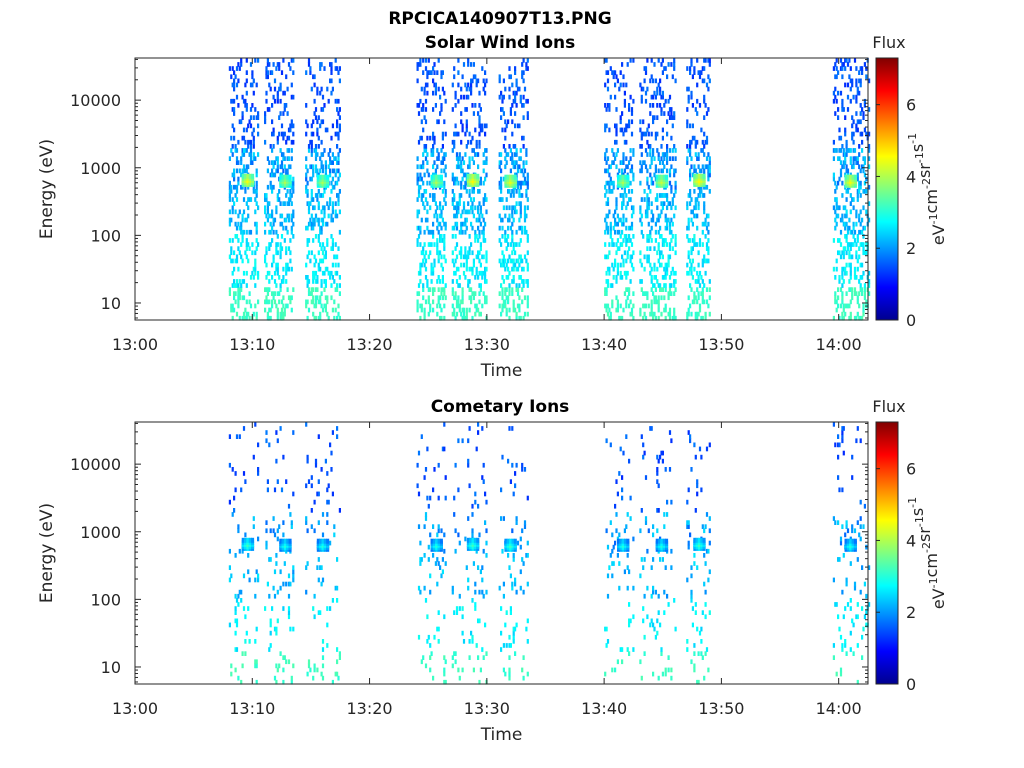 Image resolution: width=1024 pixels, height=768 pixels. Describe the element at coordinates (252, 708) in the screenshot. I see `x-tick-label: 13:10` at that location.